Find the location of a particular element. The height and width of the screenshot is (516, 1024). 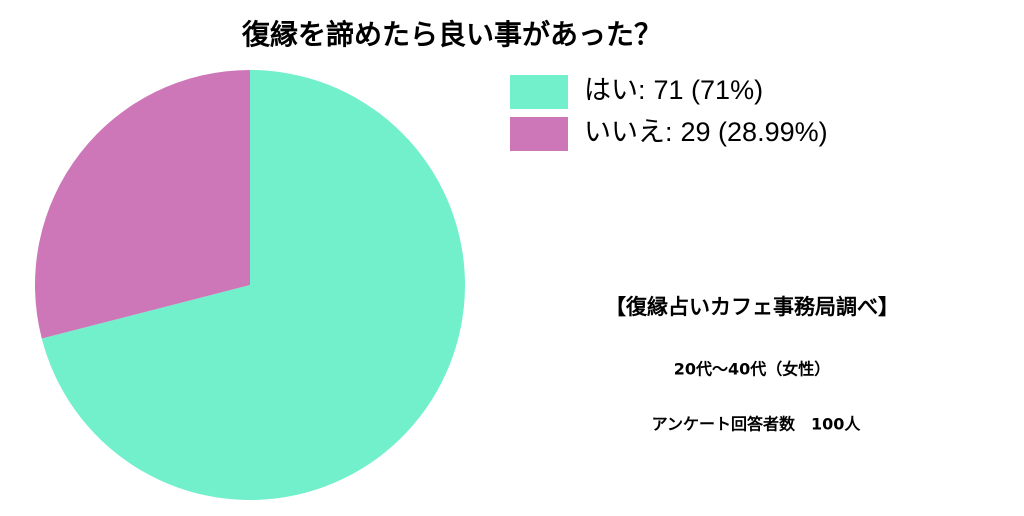

annotation: アンケート回答者数 100人 is located at coordinates (757, 424).